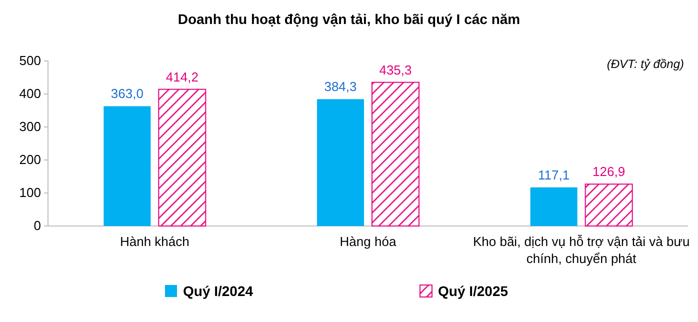 The height and width of the screenshot is (322, 698). I want to click on y-tick-label: 400, so click(30, 94).